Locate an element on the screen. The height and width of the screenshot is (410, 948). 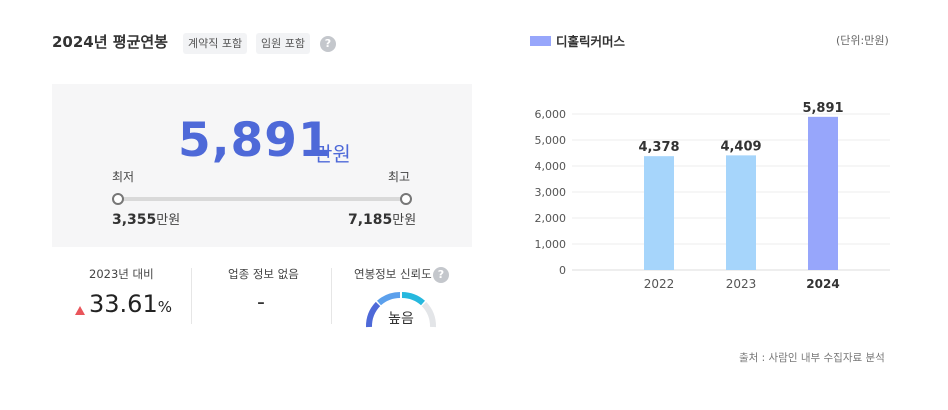
max-salary-unit: 만원 is located at coordinates (404, 220).